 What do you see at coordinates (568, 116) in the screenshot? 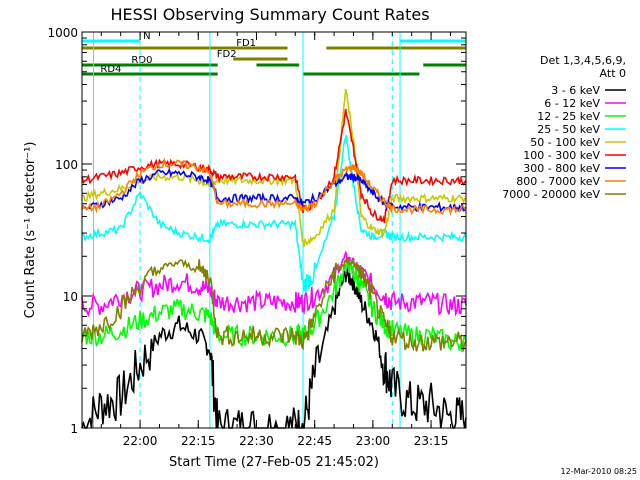
I see `legend-label: 12 - 25 keV` at bounding box center [568, 116].